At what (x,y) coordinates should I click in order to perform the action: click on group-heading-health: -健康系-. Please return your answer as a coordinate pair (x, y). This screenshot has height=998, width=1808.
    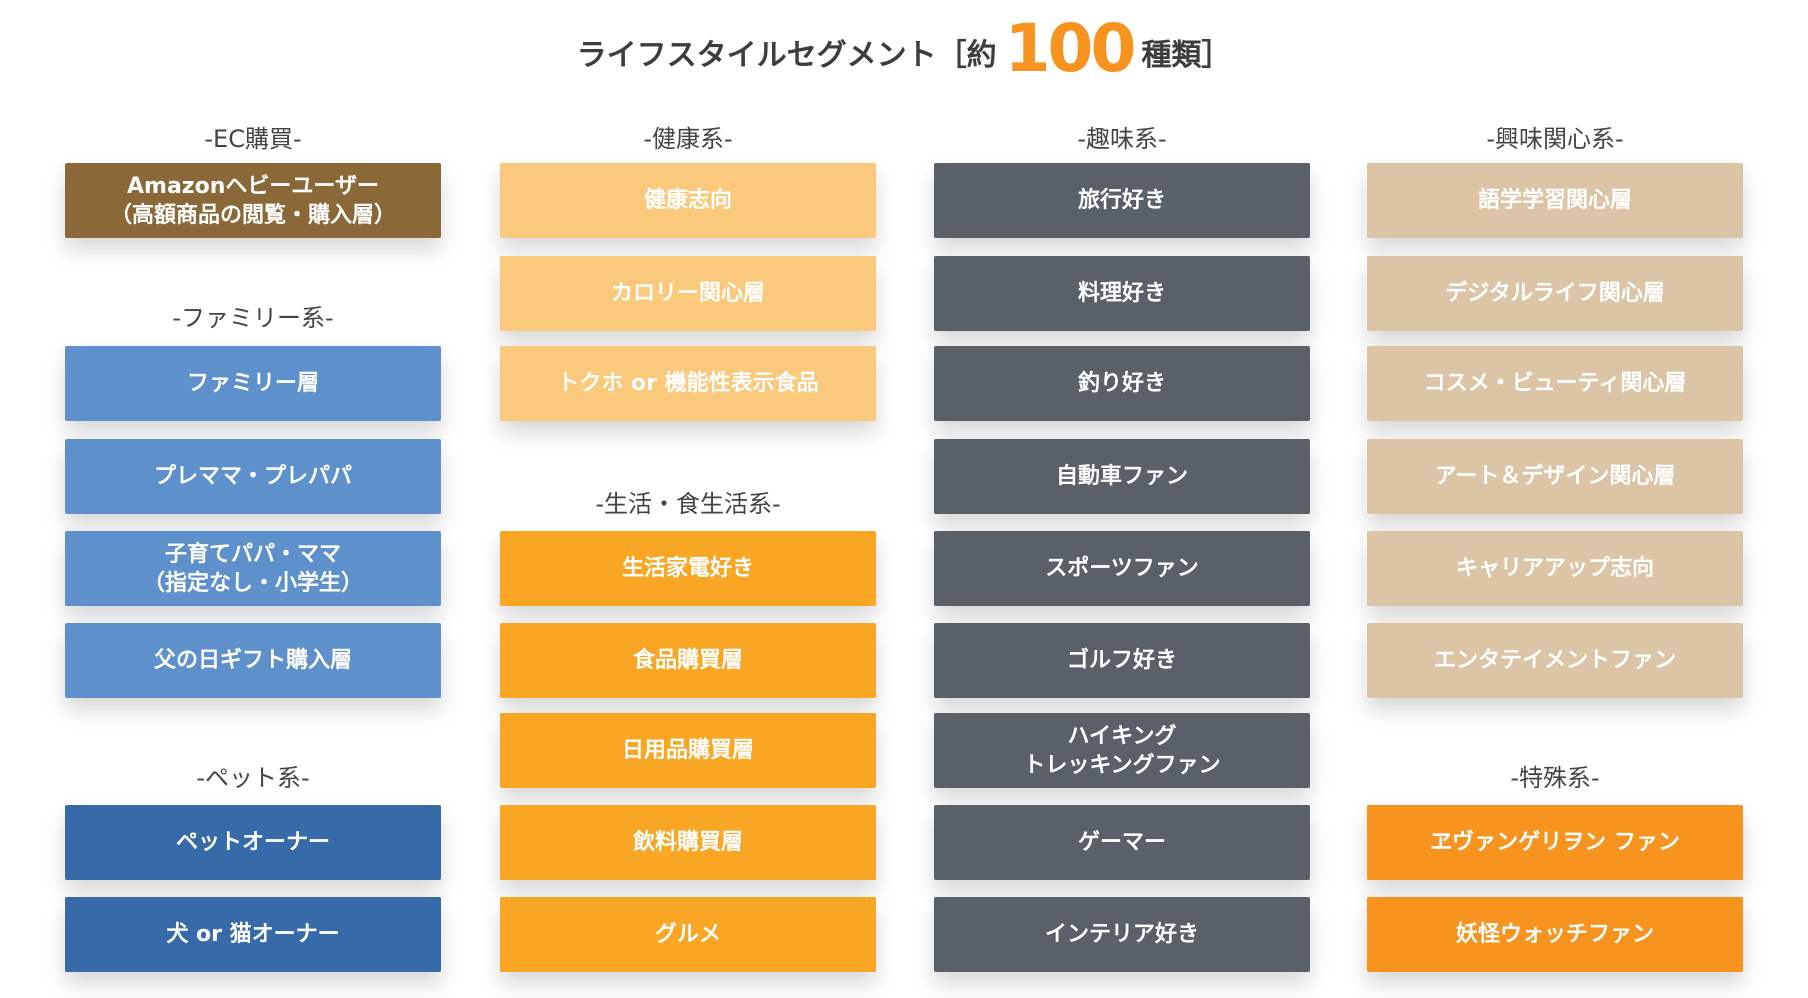
    Looking at the image, I should click on (688, 139).